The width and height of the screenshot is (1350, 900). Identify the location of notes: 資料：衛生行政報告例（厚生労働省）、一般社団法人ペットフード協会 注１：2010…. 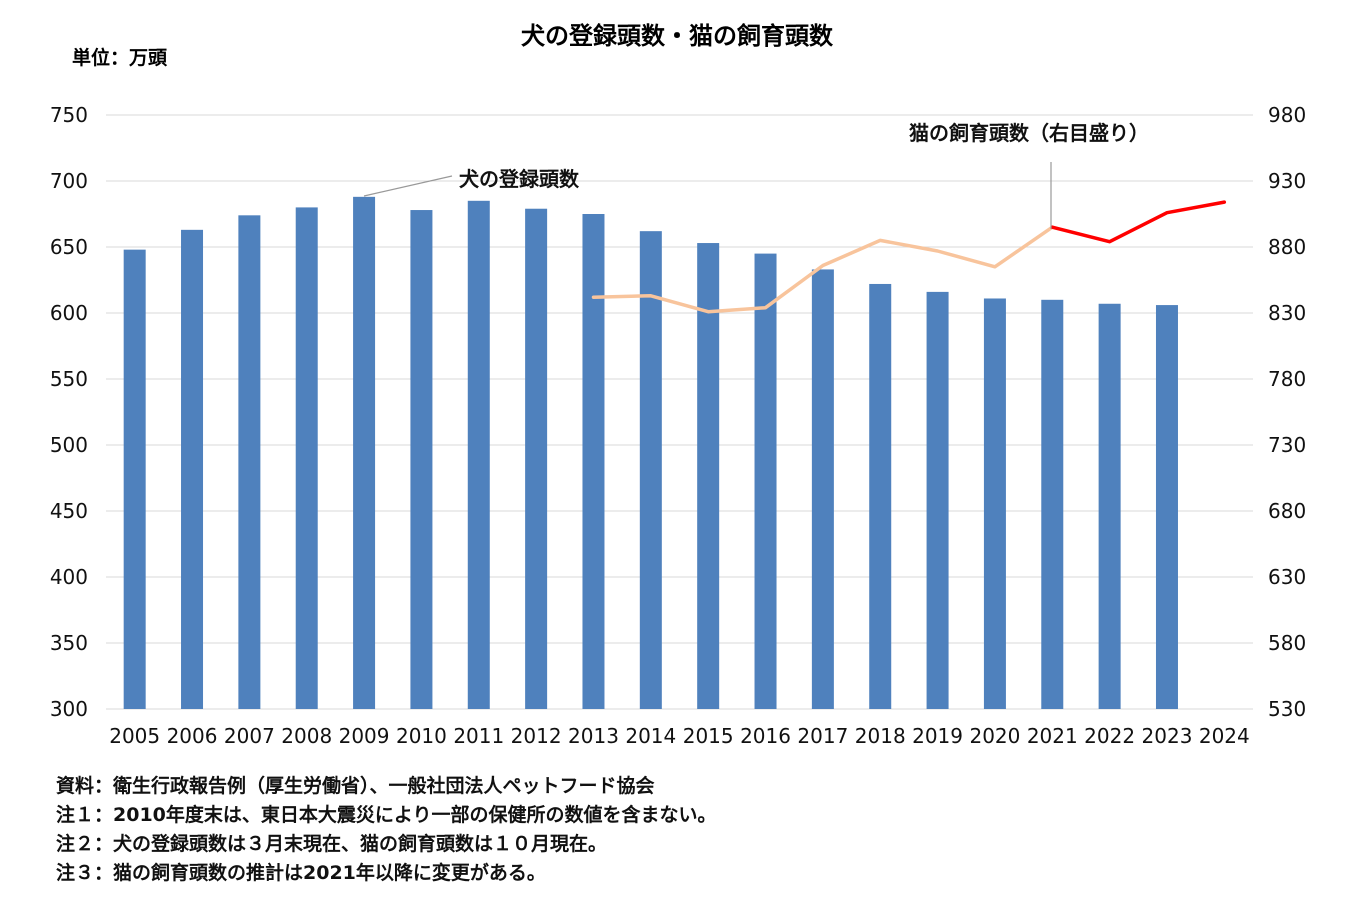
(386, 830).